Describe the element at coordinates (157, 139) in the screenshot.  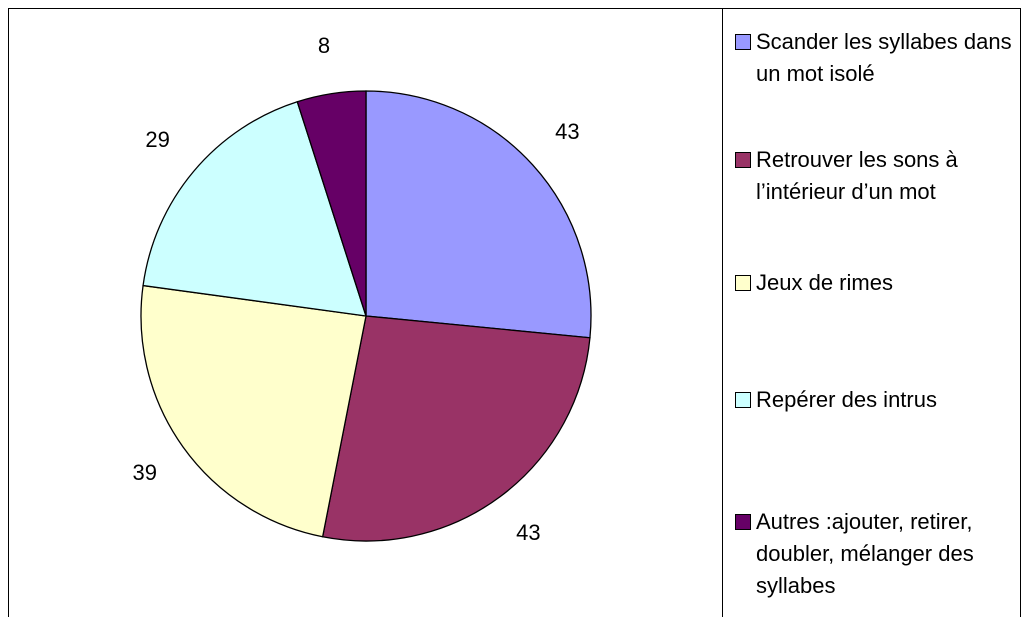
I see `data-label: 29` at that location.